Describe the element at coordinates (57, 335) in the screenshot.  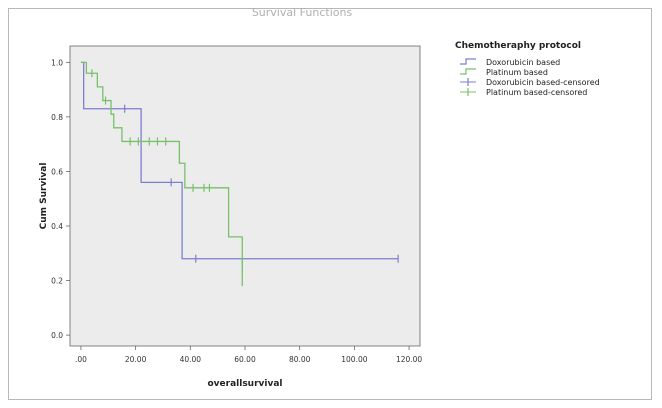
I see `y-tick-label: 0.0` at that location.